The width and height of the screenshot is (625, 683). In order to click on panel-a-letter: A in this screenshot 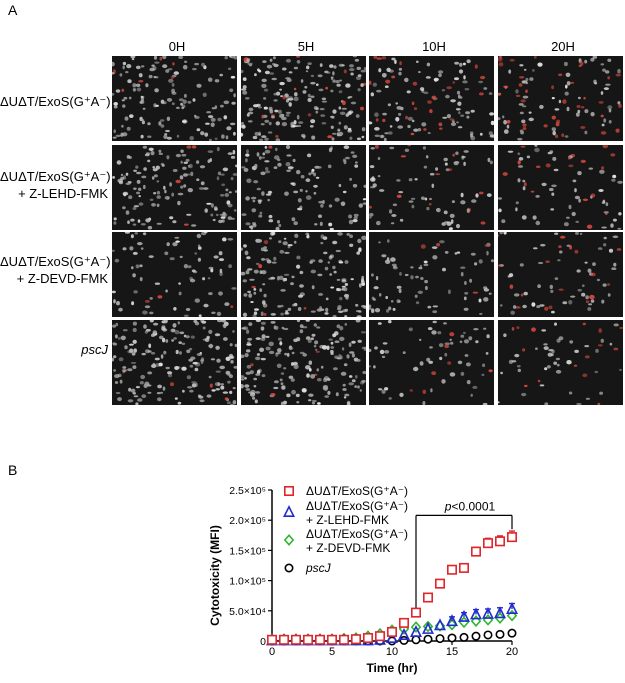, I will do `click(13, 10)`.